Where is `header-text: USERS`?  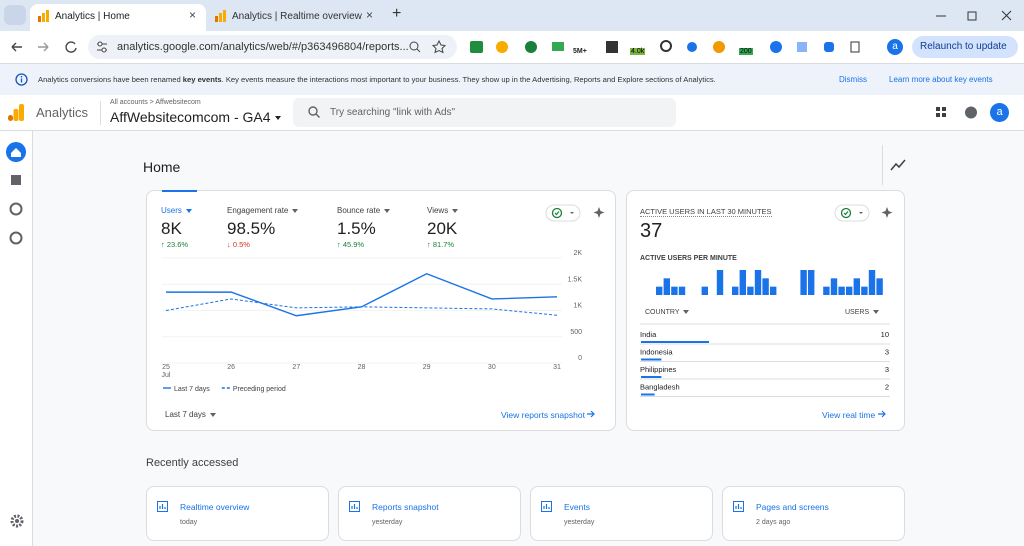
header-text: USERS is located at coordinates (857, 312).